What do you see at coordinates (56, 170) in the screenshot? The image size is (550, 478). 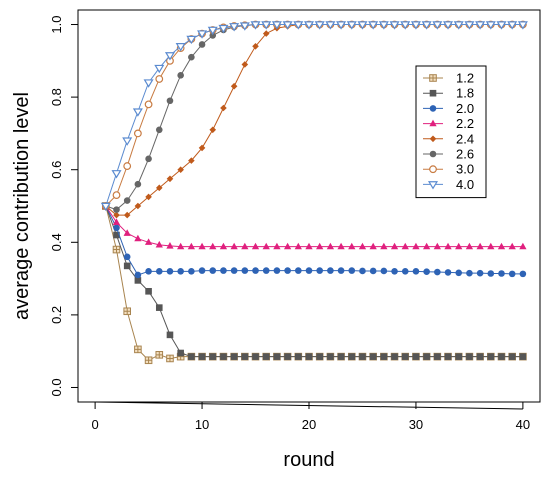 I see `y-tick-label: 0.6` at bounding box center [56, 170].